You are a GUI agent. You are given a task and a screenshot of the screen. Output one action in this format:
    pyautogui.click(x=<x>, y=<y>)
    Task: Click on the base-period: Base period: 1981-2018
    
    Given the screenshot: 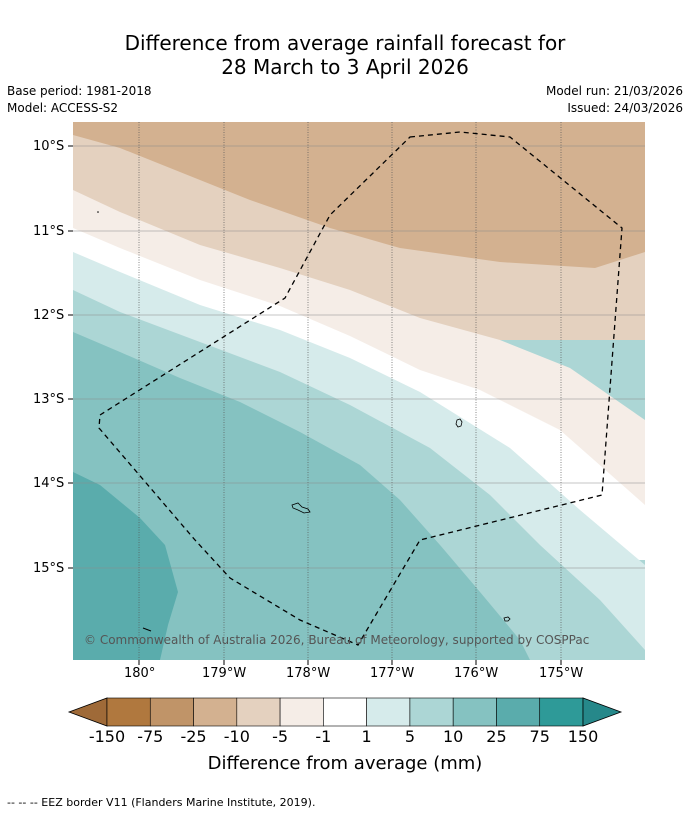 What is the action you would take?
    pyautogui.click(x=79, y=91)
    